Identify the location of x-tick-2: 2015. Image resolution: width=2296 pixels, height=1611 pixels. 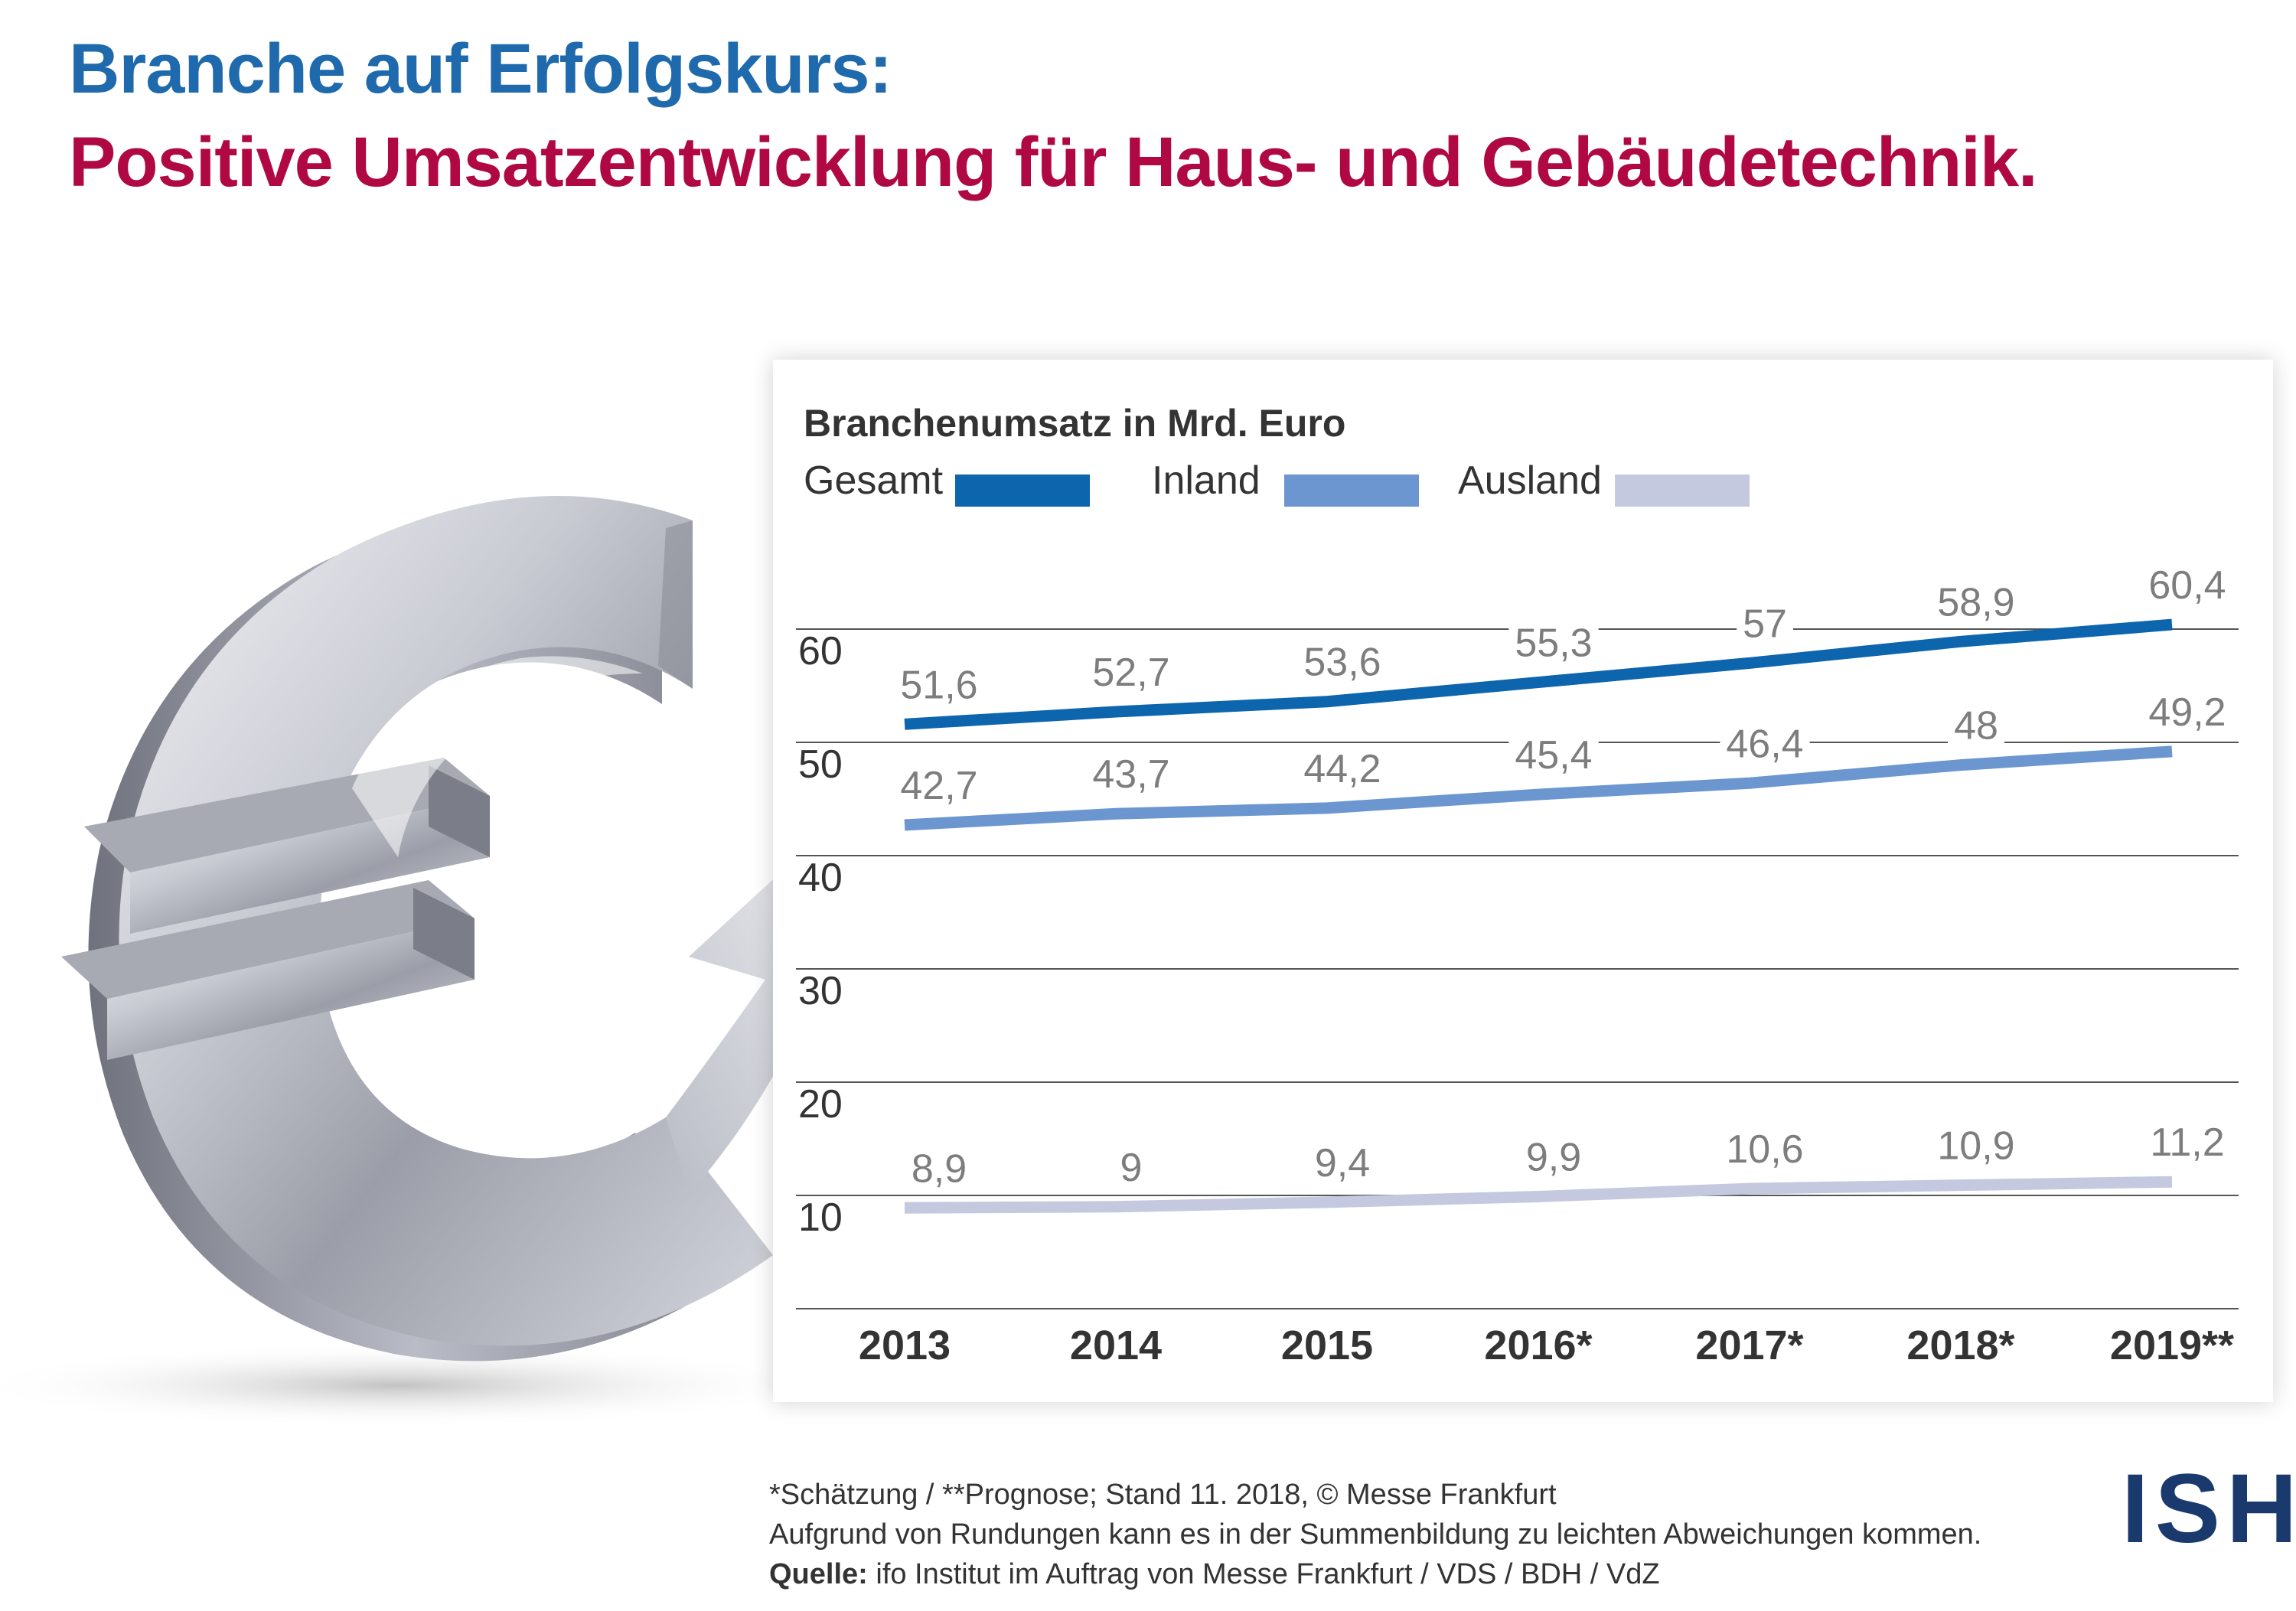
(1327, 1345).